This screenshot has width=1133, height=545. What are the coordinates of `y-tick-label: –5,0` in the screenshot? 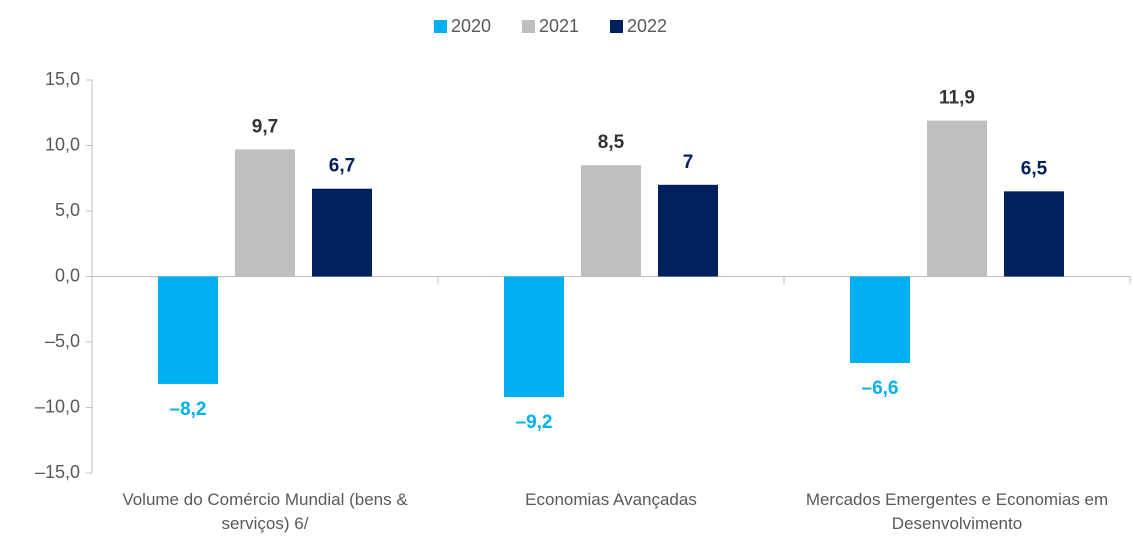 It's located at (62, 341).